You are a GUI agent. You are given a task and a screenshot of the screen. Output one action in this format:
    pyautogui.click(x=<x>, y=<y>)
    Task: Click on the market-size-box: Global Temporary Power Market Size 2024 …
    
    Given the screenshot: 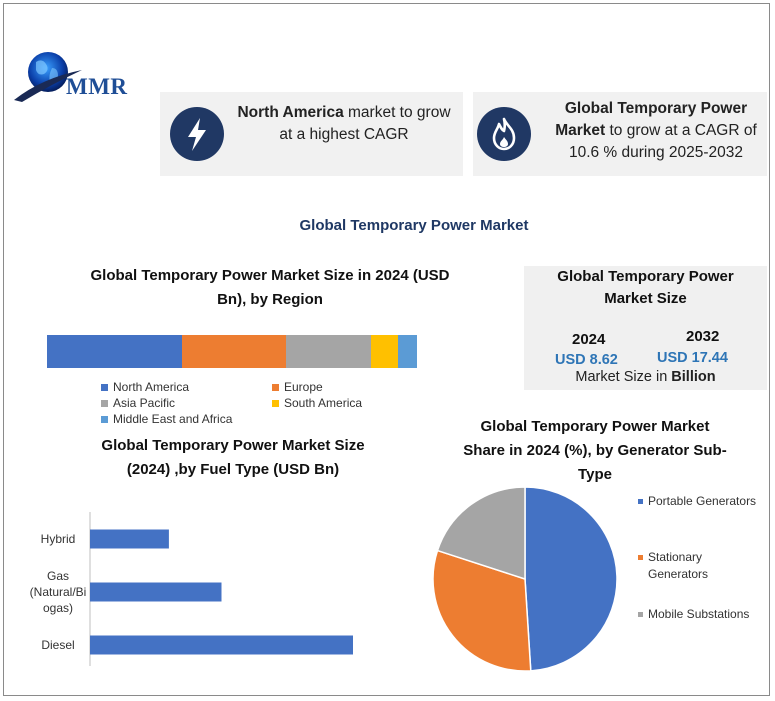 What is the action you would take?
    pyautogui.click(x=645, y=328)
    